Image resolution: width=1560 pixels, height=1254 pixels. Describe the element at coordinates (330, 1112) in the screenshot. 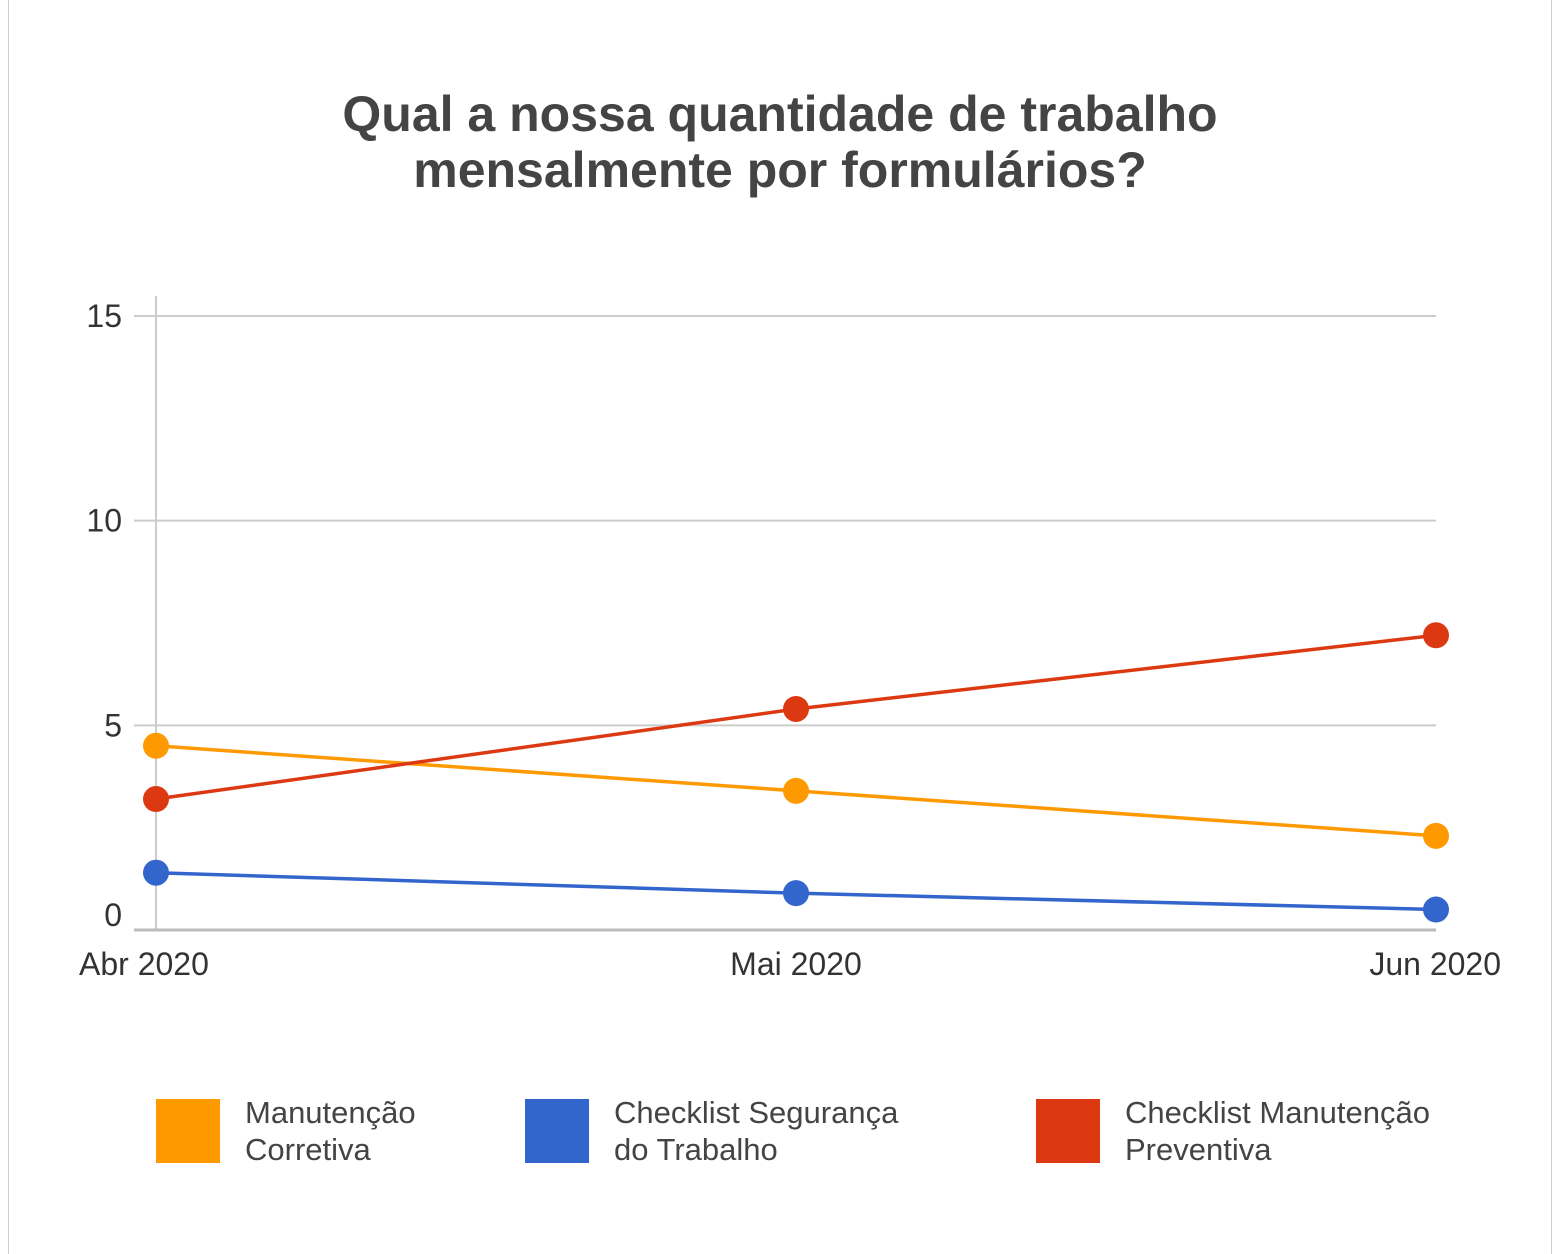

I see `legend-label: Manutenção` at that location.